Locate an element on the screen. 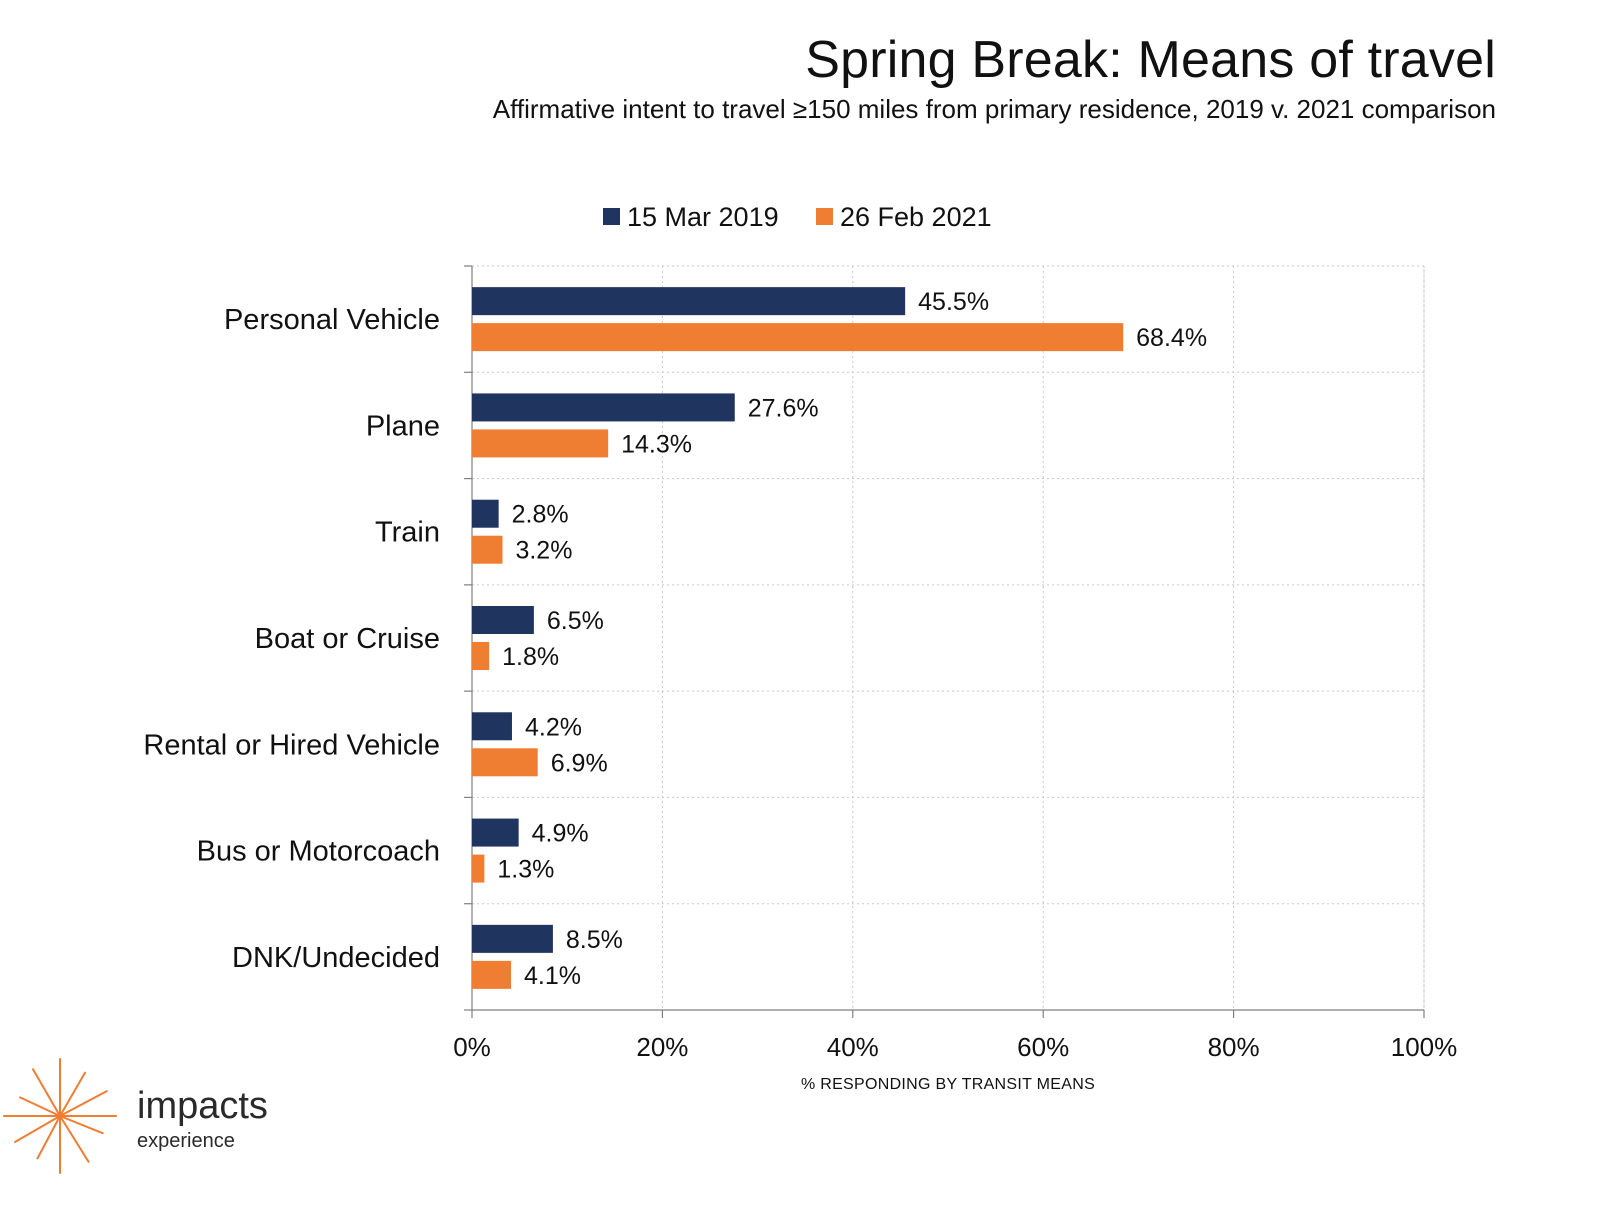  chart-title: Spring Break: Means of travel is located at coordinates (1150, 60).